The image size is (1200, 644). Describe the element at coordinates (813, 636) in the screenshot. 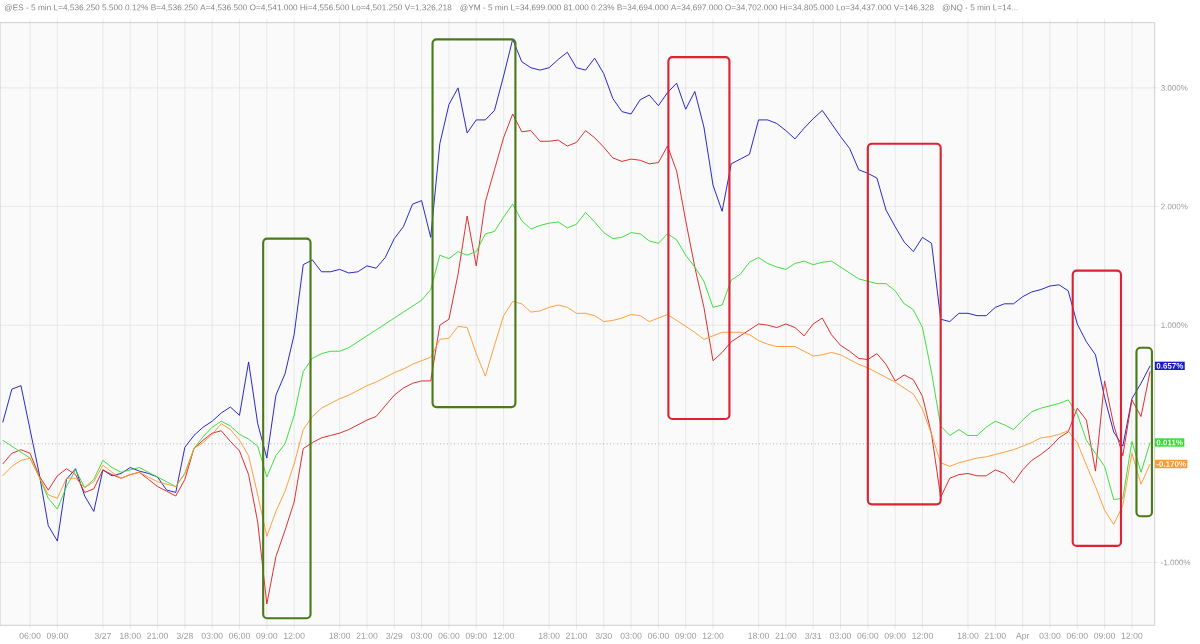

I see `x-tick-label: 3/31` at that location.